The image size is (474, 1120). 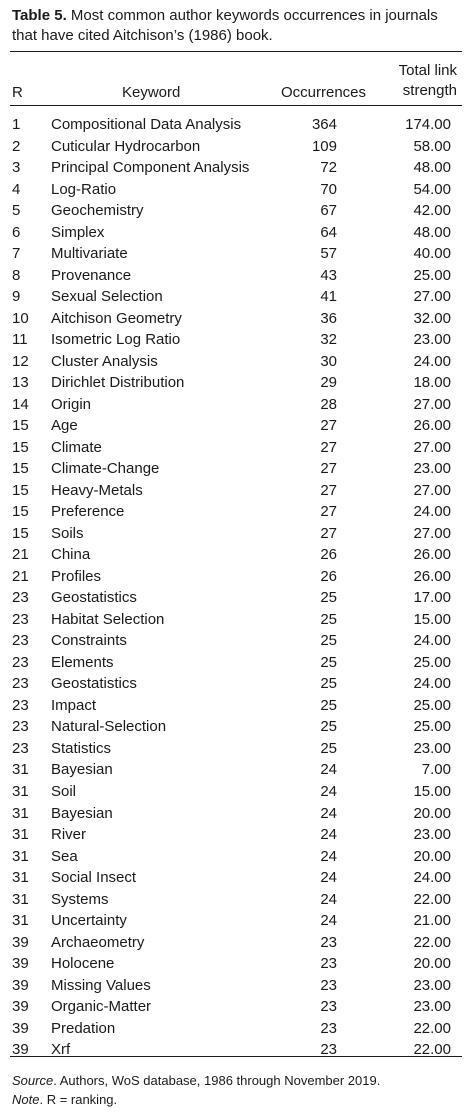 What do you see at coordinates (82, 662) in the screenshot?
I see `cell-keyword: Elements` at bounding box center [82, 662].